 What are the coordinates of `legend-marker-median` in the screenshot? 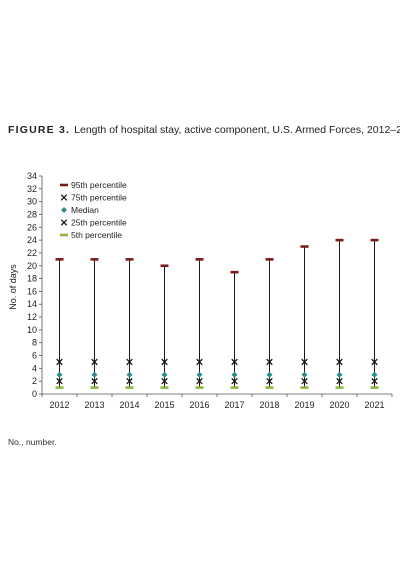 It's located at (64, 210).